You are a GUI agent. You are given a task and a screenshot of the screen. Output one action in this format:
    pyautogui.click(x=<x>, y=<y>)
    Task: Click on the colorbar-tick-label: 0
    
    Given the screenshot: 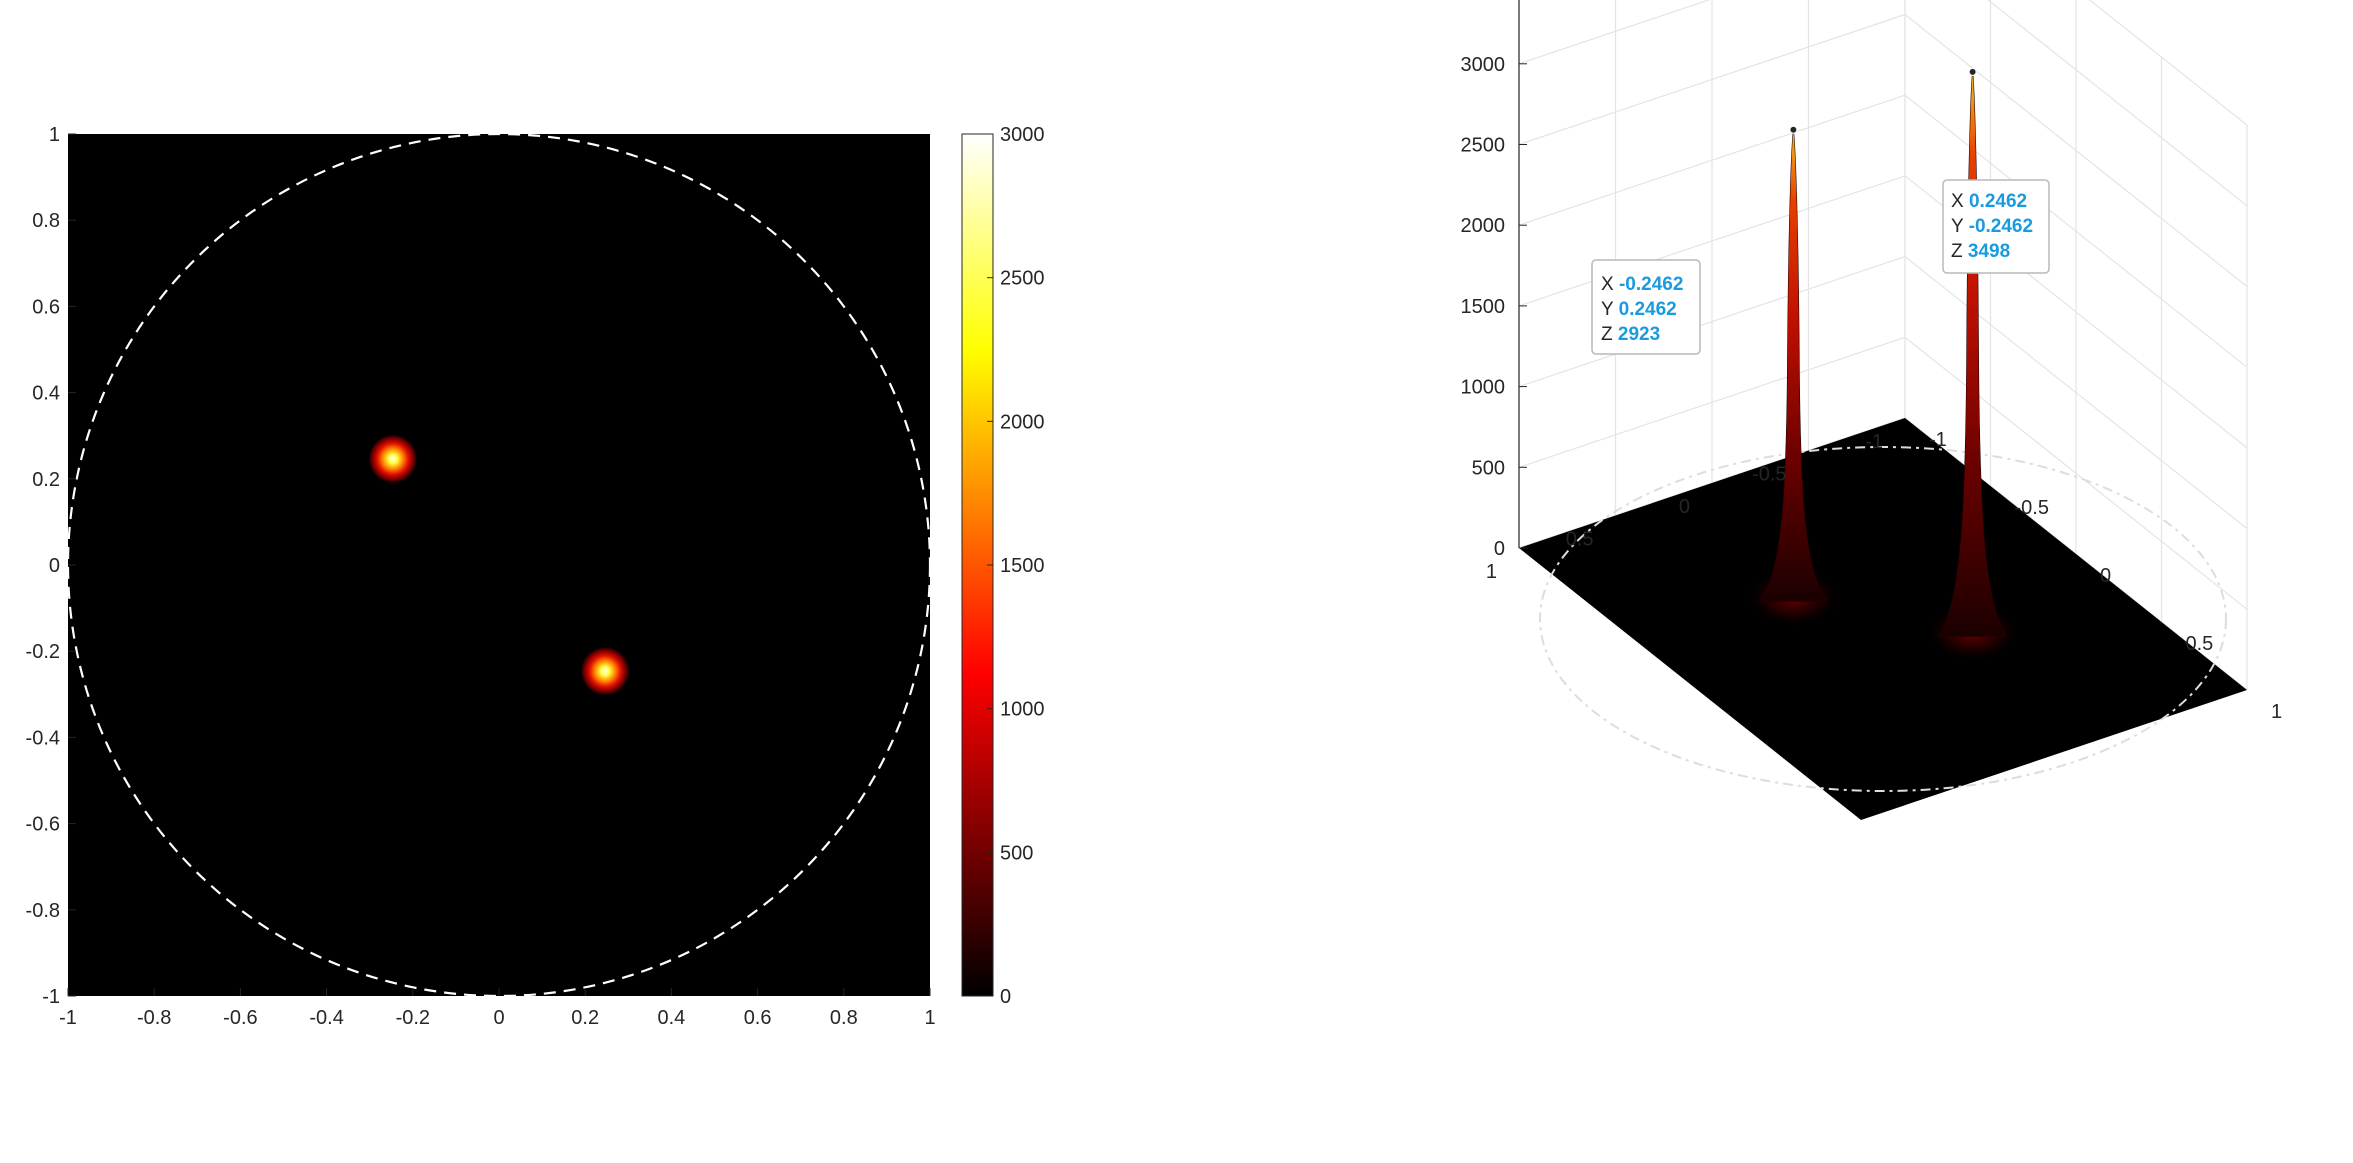 What is the action you would take?
    pyautogui.click(x=1005, y=997)
    